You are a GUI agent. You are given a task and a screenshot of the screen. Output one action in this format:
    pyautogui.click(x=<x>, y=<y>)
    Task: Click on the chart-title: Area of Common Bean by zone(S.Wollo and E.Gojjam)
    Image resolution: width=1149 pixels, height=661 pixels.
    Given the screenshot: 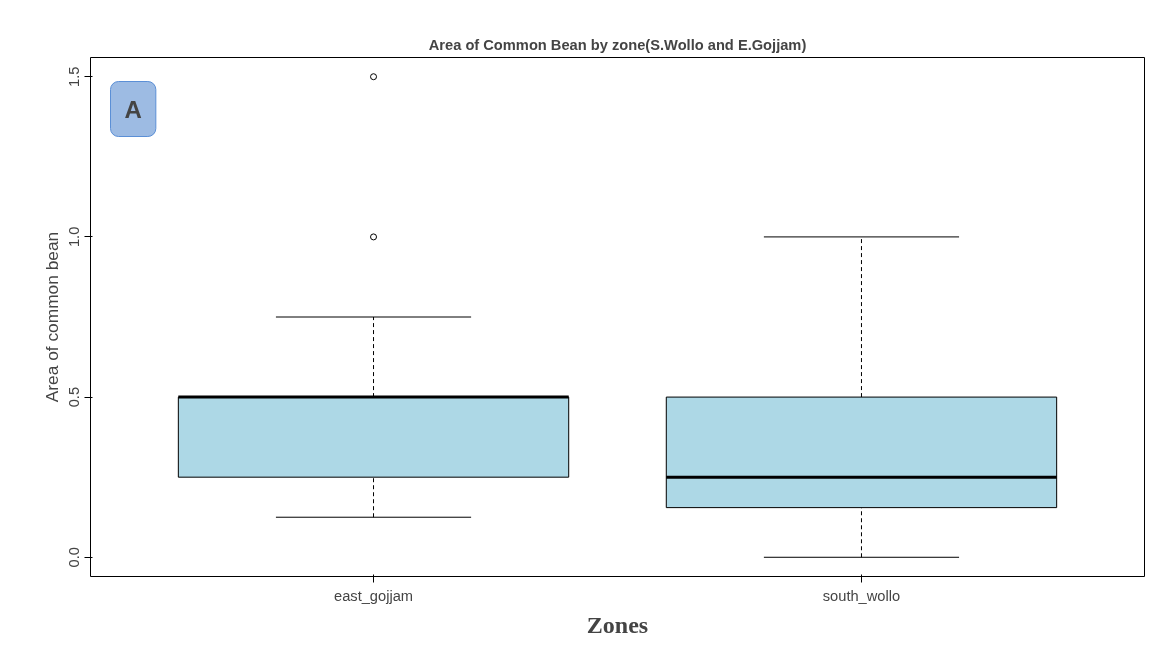 What is the action you would take?
    pyautogui.click(x=617, y=44)
    